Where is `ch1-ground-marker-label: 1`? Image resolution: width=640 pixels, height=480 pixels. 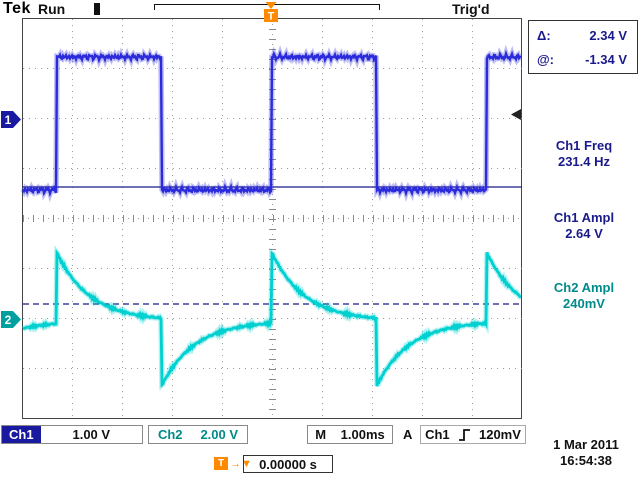
ch1-ground-marker-label: 1 is located at coordinates (8, 120).